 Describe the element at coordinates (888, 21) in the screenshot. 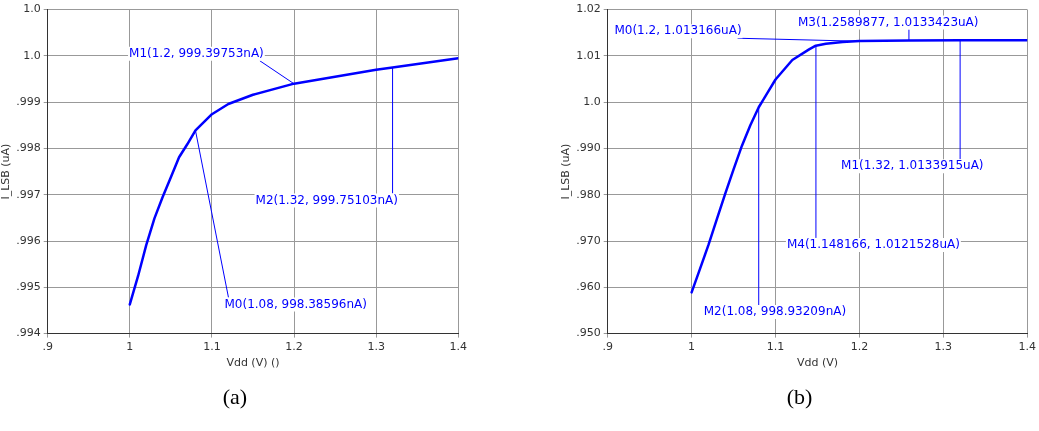

I see `annotation: M3(1.2589877, 1.0133423uA)` at that location.